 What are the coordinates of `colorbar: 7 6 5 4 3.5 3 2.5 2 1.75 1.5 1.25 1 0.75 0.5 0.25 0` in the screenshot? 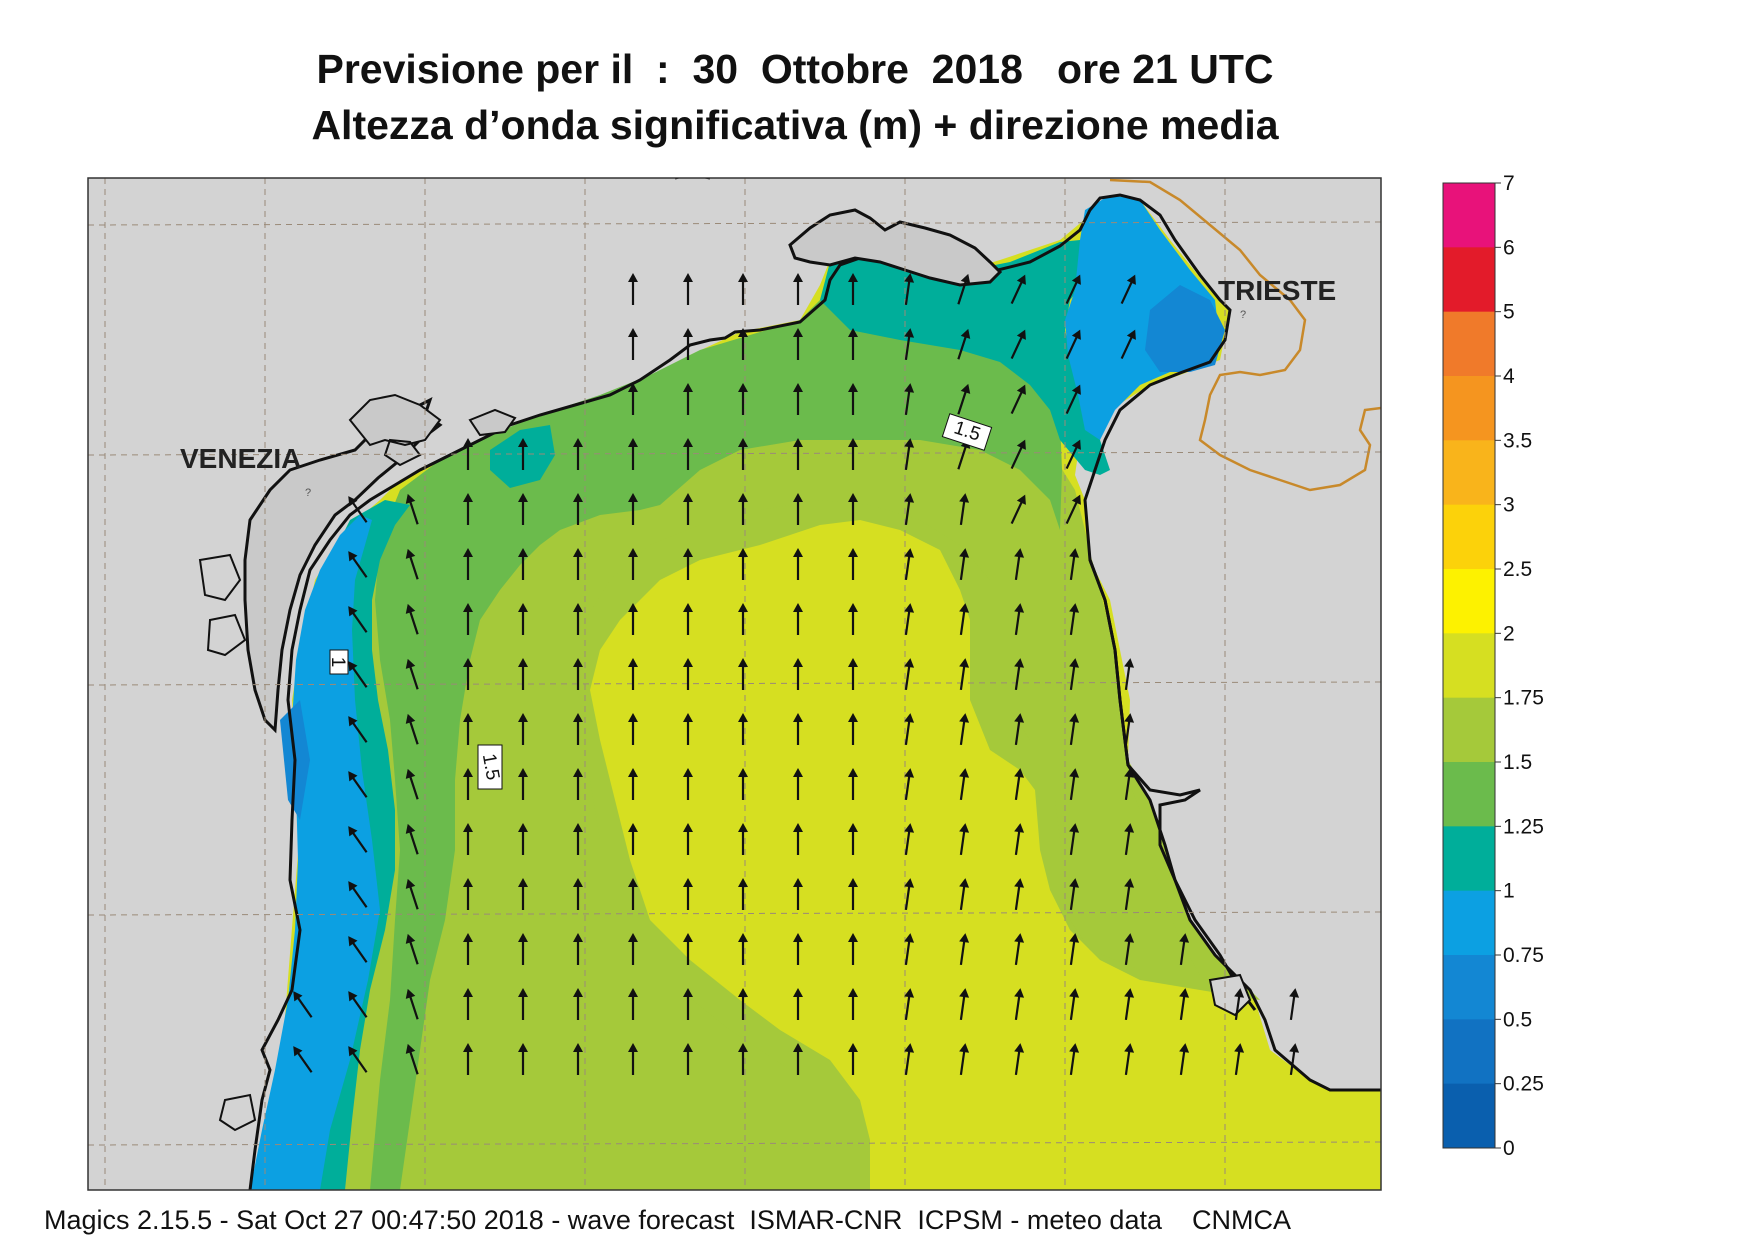 It's located at (1493, 666).